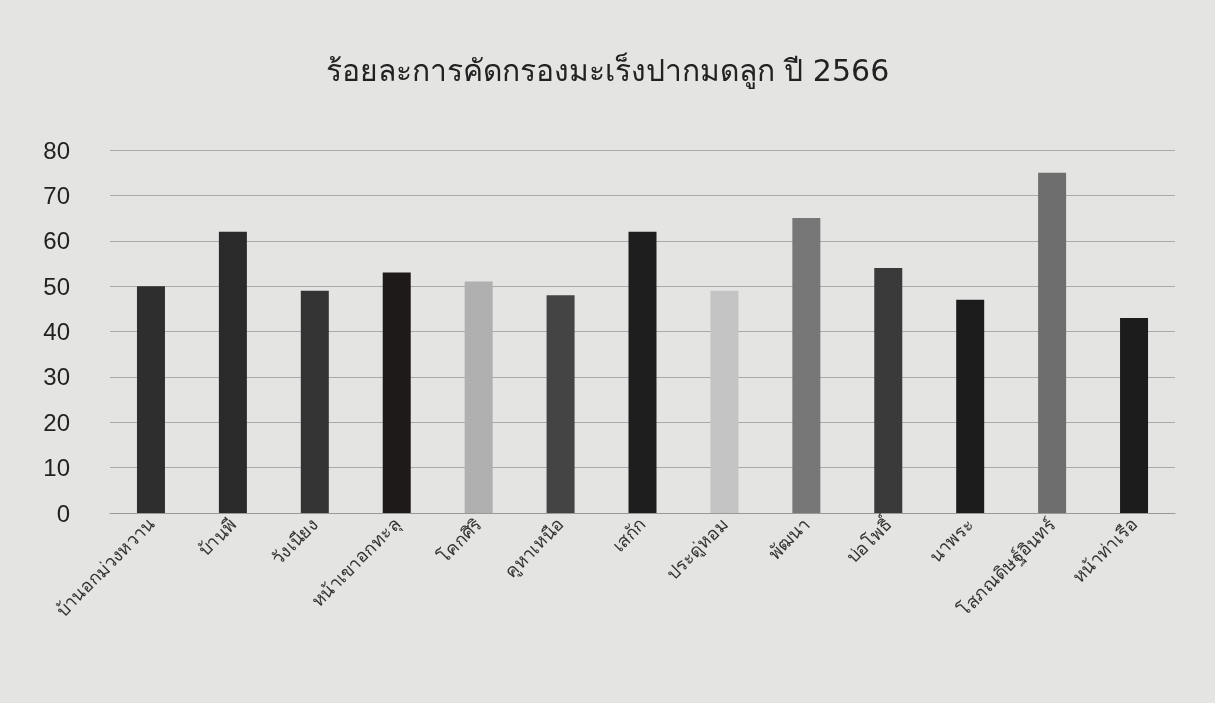 The width and height of the screenshot is (1215, 703). I want to click on chart-title: ร้อยละการคัดกรองมะเร็งปากมดลูก ปี 2566, so click(607, 70).